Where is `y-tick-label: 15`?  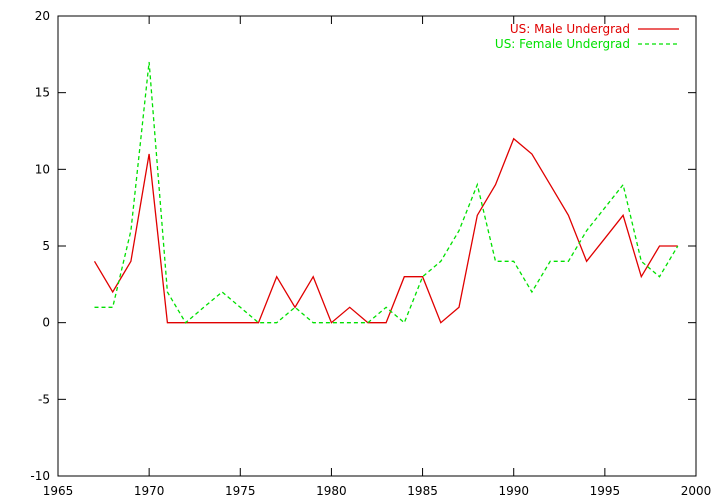 y-tick-label: 15 is located at coordinates (42, 93).